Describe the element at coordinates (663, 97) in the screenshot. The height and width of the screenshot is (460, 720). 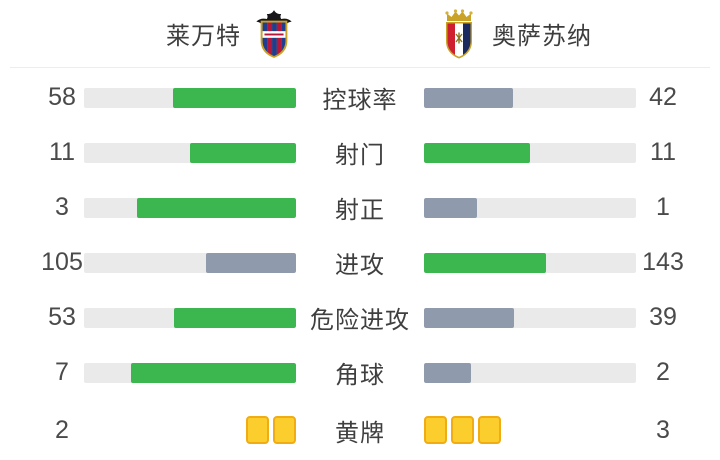
I see `away-stat-value: 42` at that location.